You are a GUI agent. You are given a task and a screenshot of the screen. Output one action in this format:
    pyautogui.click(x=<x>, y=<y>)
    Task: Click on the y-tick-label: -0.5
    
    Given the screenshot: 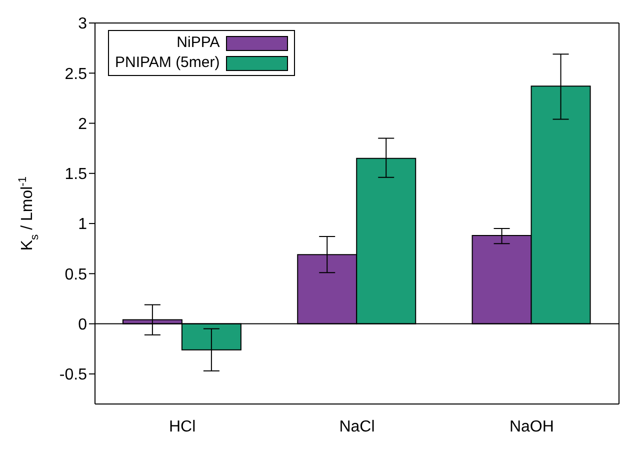 What is the action you would take?
    pyautogui.click(x=73, y=375)
    